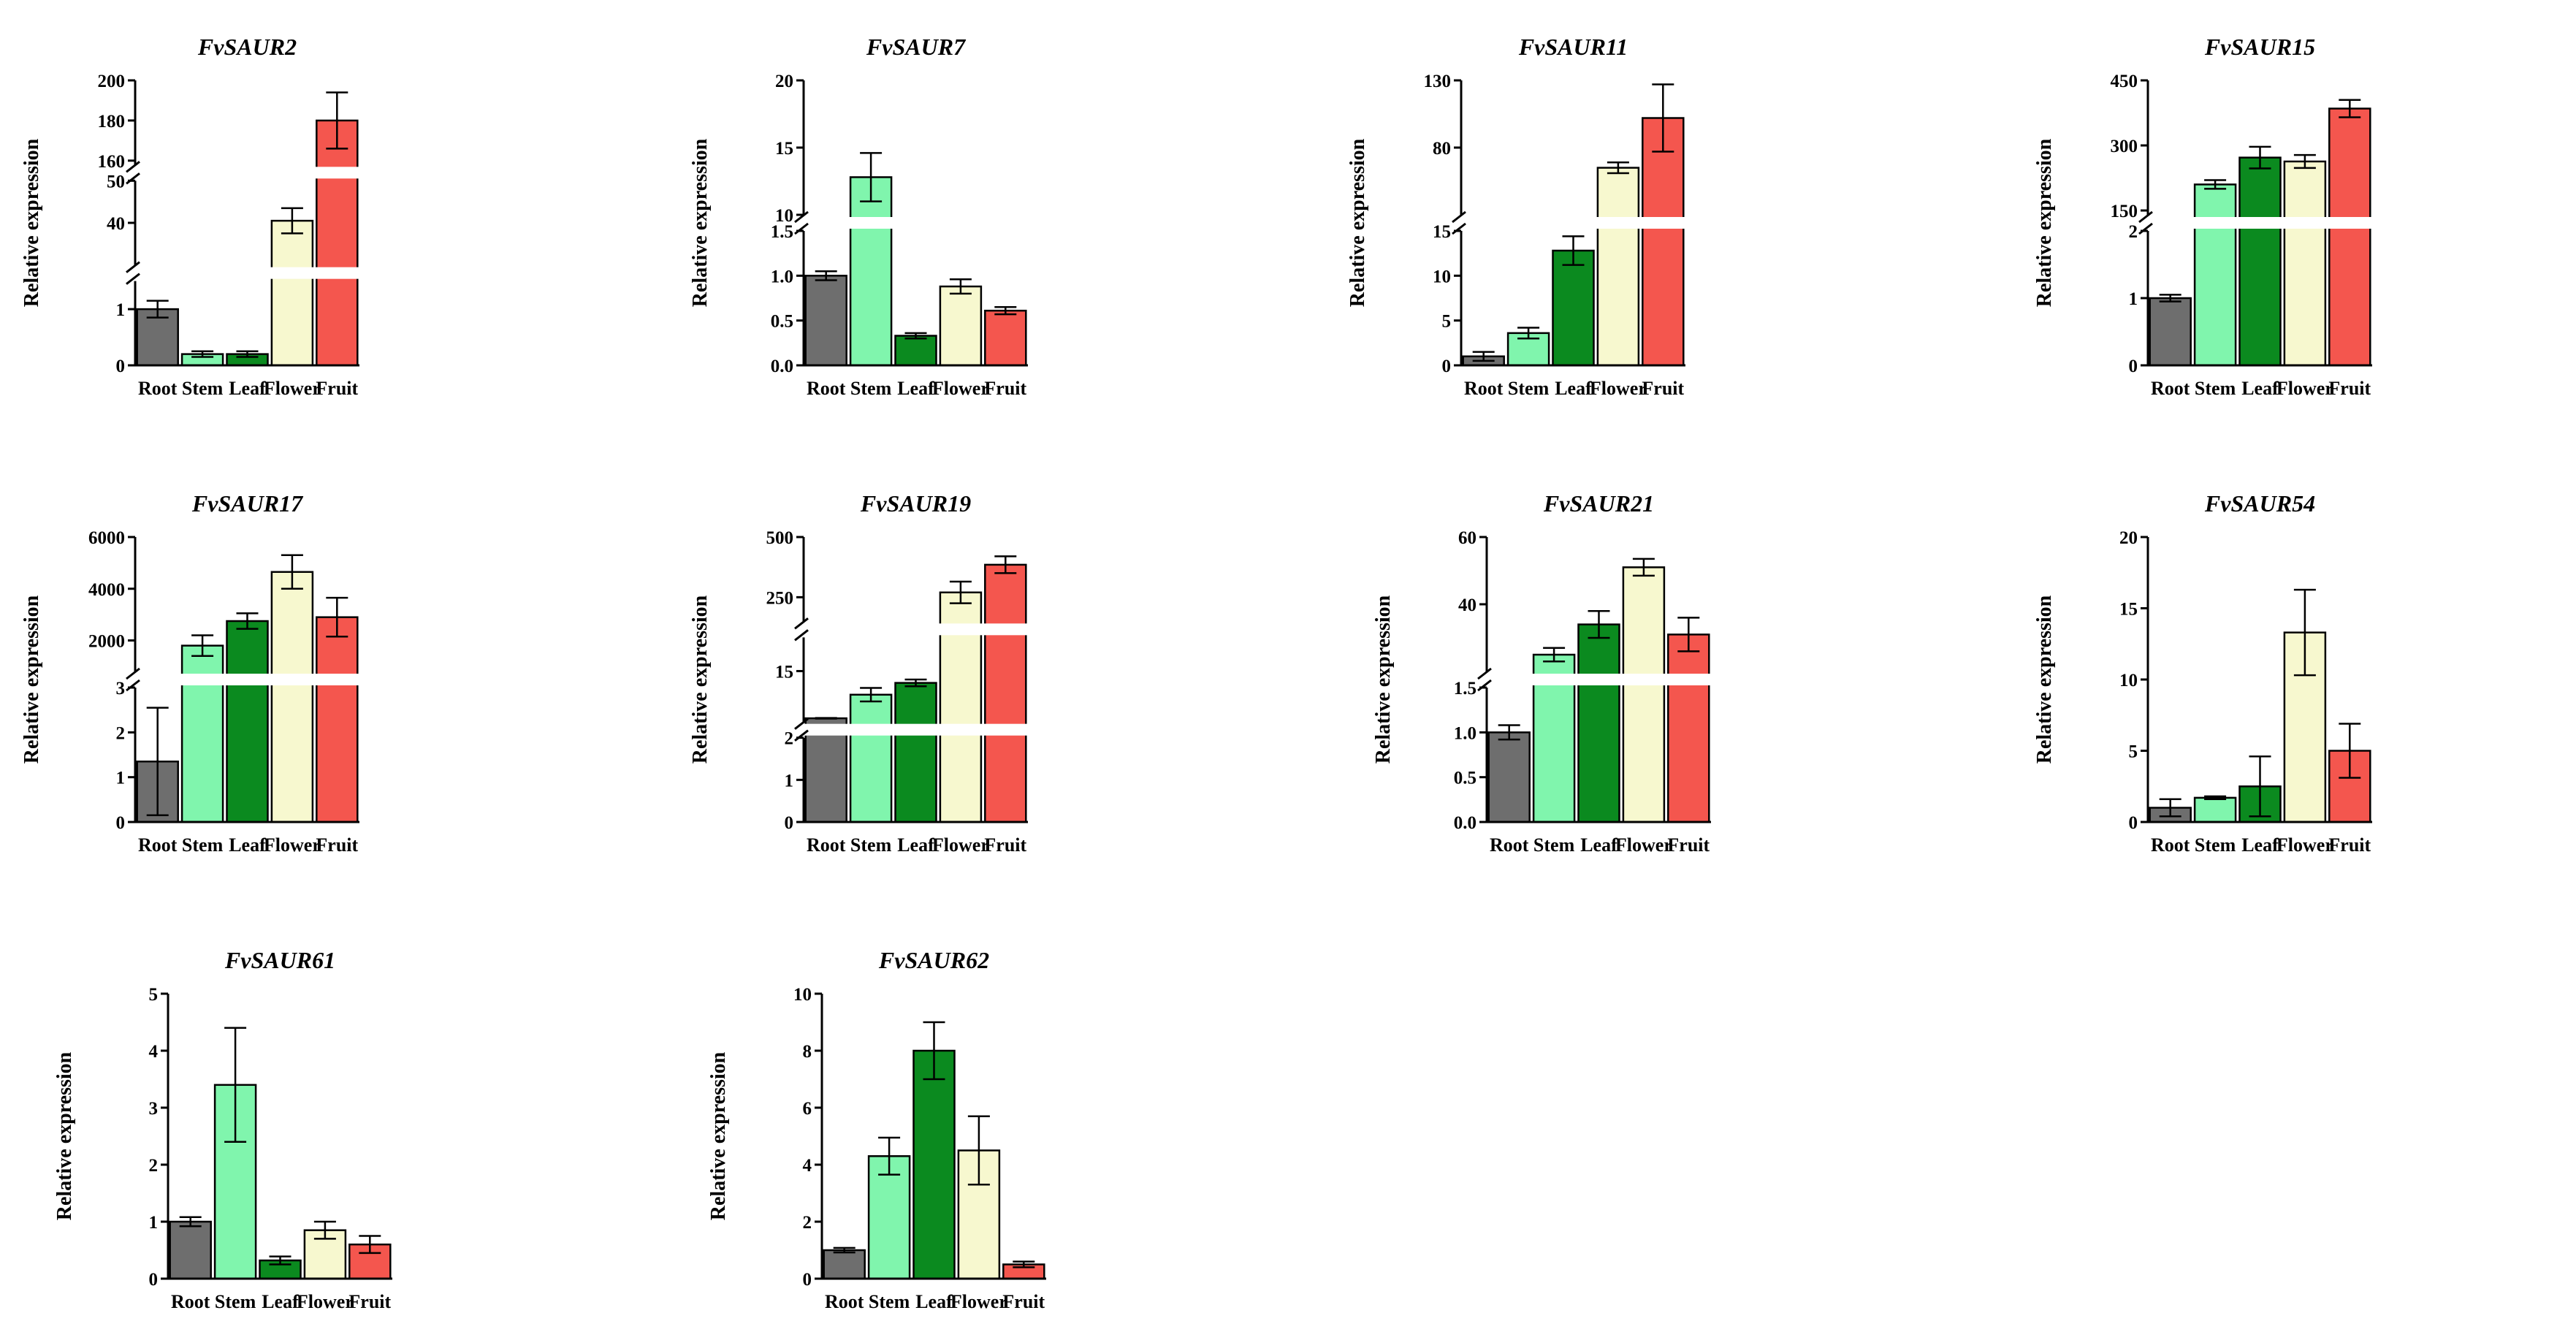 The height and width of the screenshot is (1332, 2576). Describe the element at coordinates (916, 503) in the screenshot. I see `chart-title: FvSAUR19` at that location.